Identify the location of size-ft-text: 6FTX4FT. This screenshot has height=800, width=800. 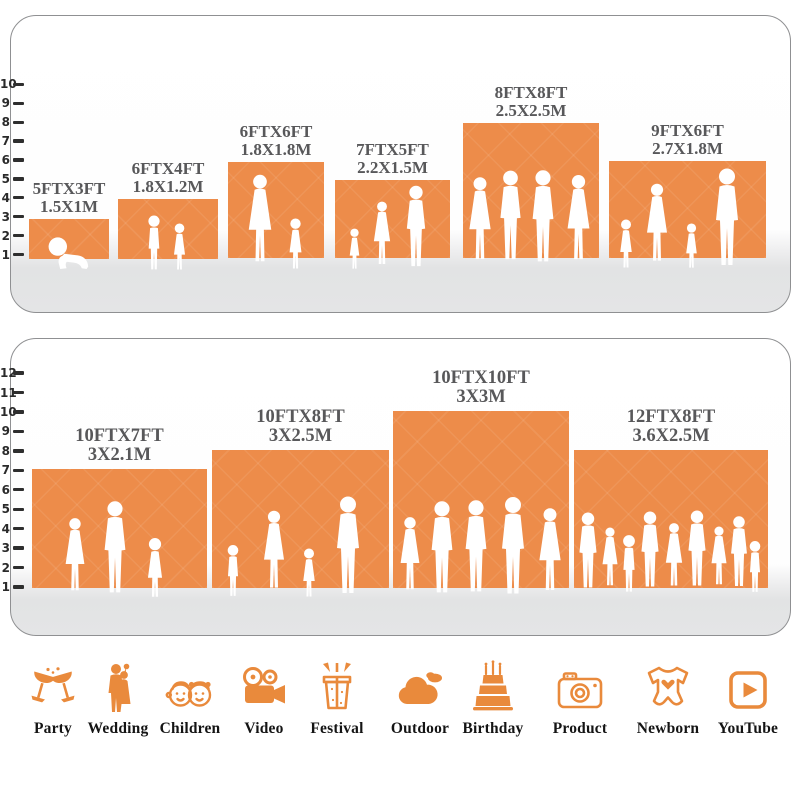
(168, 168).